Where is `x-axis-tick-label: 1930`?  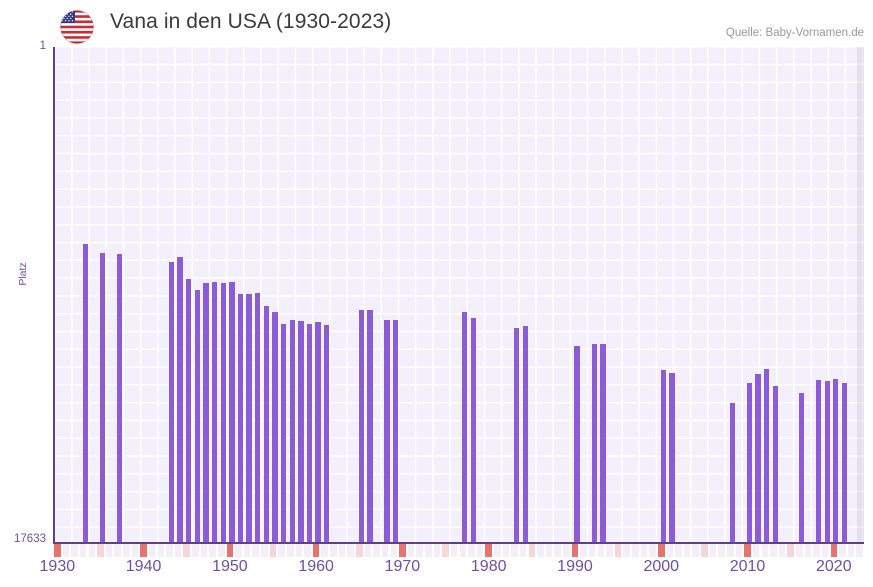
x-axis-tick-label: 1930 is located at coordinates (57, 566).